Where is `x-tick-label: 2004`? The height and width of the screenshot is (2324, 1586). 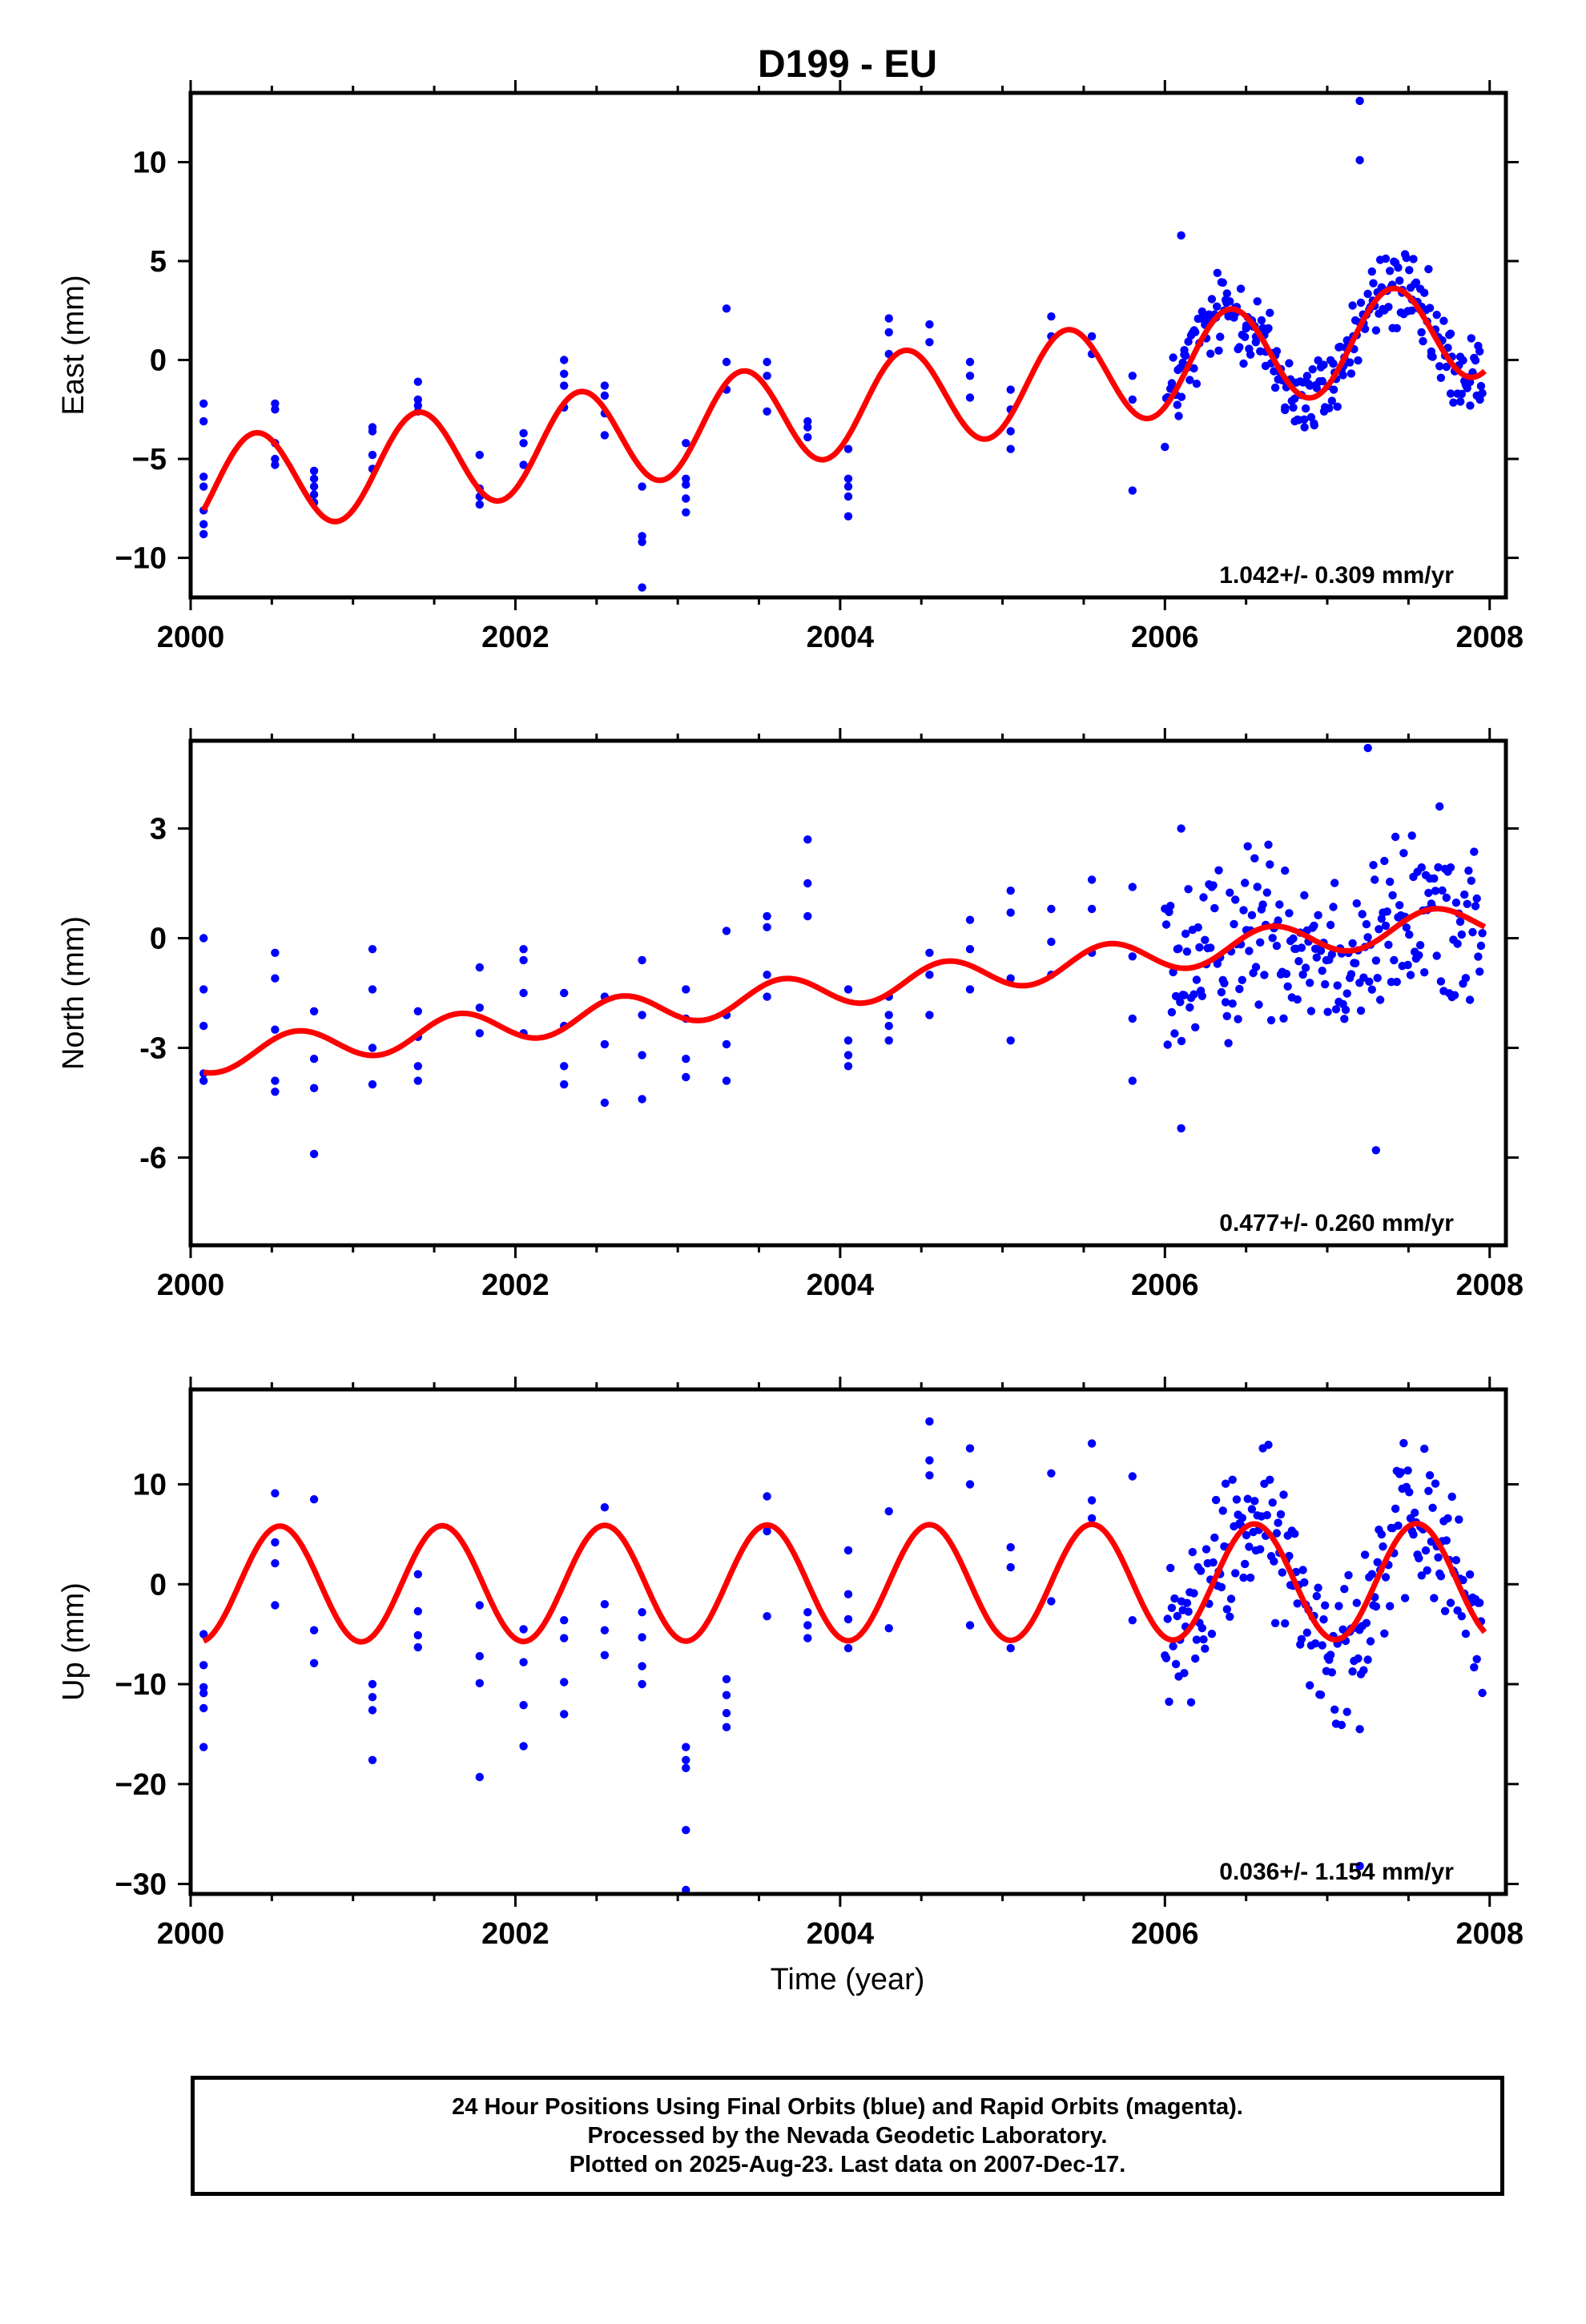 x-tick-label: 2004 is located at coordinates (841, 1285).